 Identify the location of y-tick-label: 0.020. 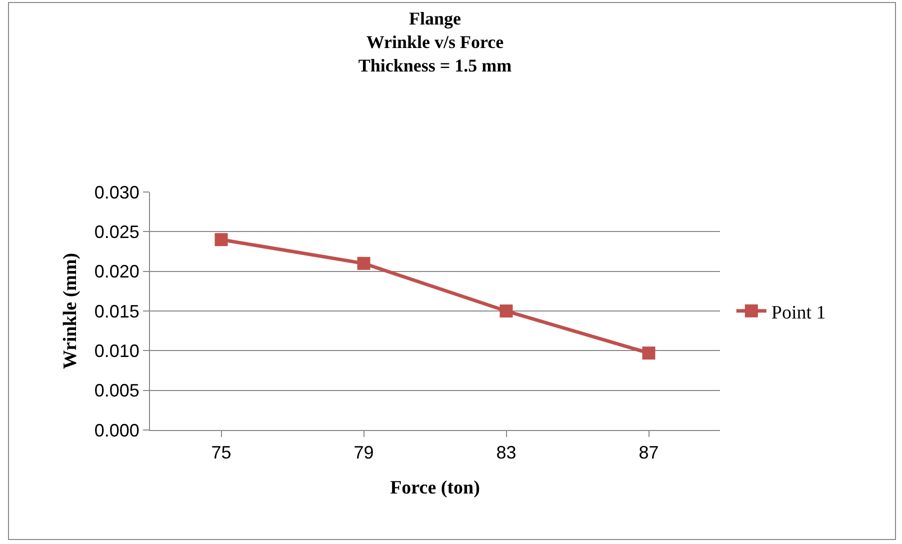
(117, 272).